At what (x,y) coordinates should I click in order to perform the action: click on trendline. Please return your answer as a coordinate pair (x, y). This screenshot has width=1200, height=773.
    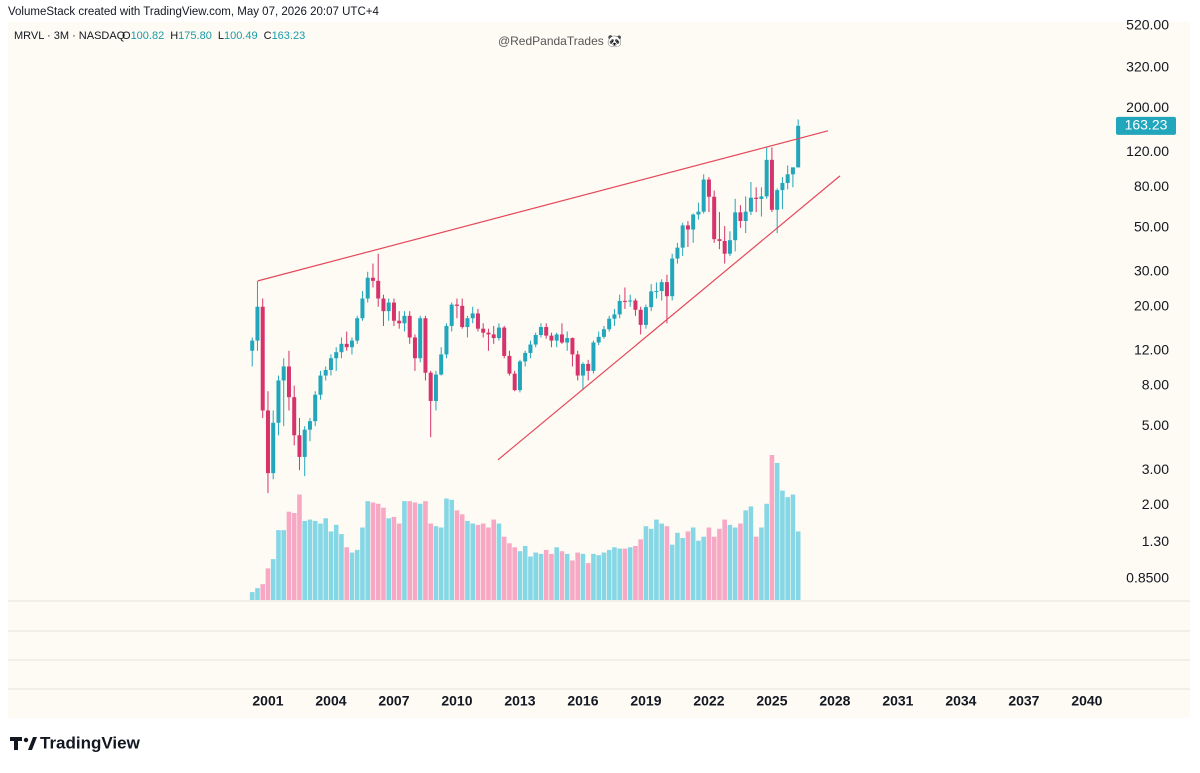
    Looking at the image, I should click on (669, 318).